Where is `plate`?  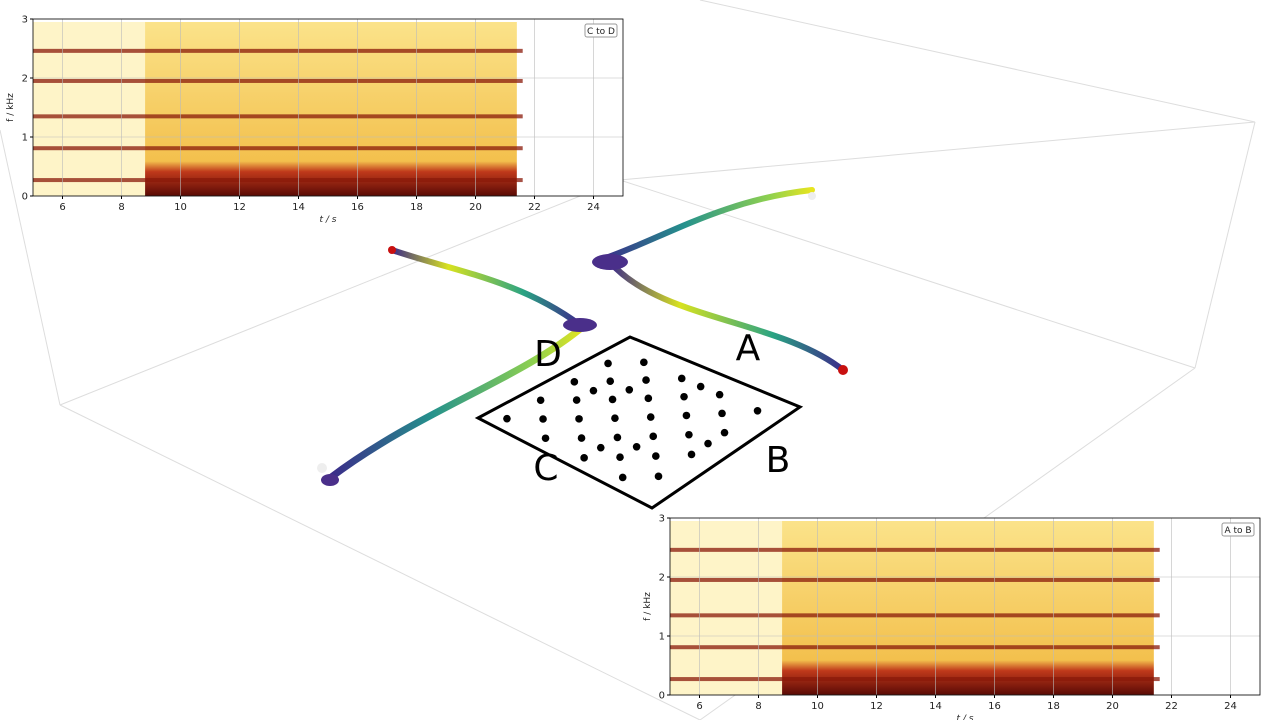
plate is located at coordinates (639, 422).